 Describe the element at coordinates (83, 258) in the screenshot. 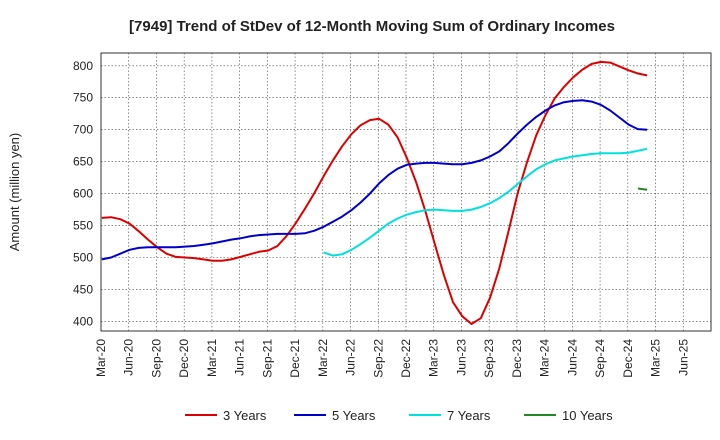

I see `y-tick-label: 500` at that location.